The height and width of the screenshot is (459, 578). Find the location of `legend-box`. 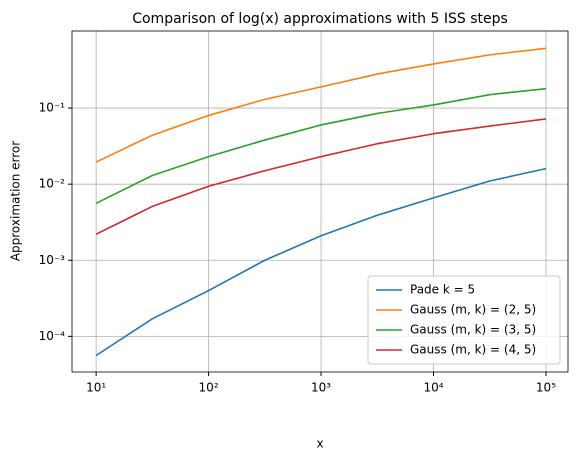

legend-box is located at coordinates (464, 320).